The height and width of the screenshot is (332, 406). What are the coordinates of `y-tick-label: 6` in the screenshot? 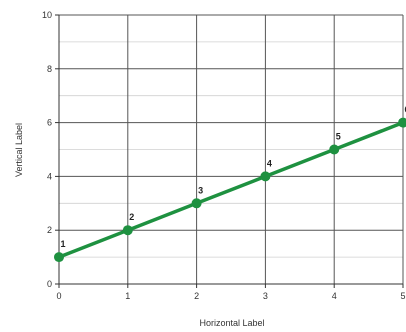 It's located at (49, 123).